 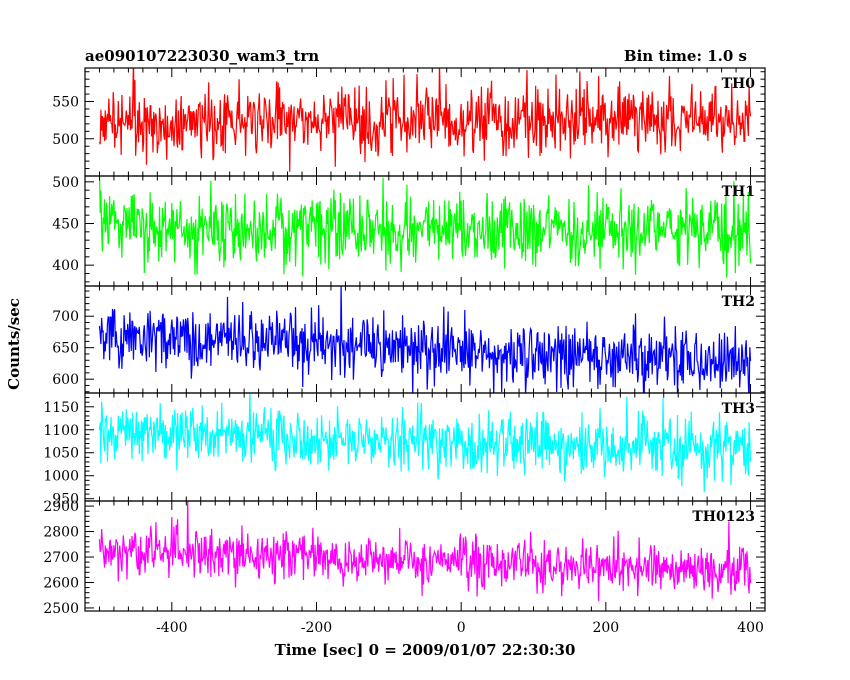 I want to click on series-line-th0, so click(x=425, y=120).